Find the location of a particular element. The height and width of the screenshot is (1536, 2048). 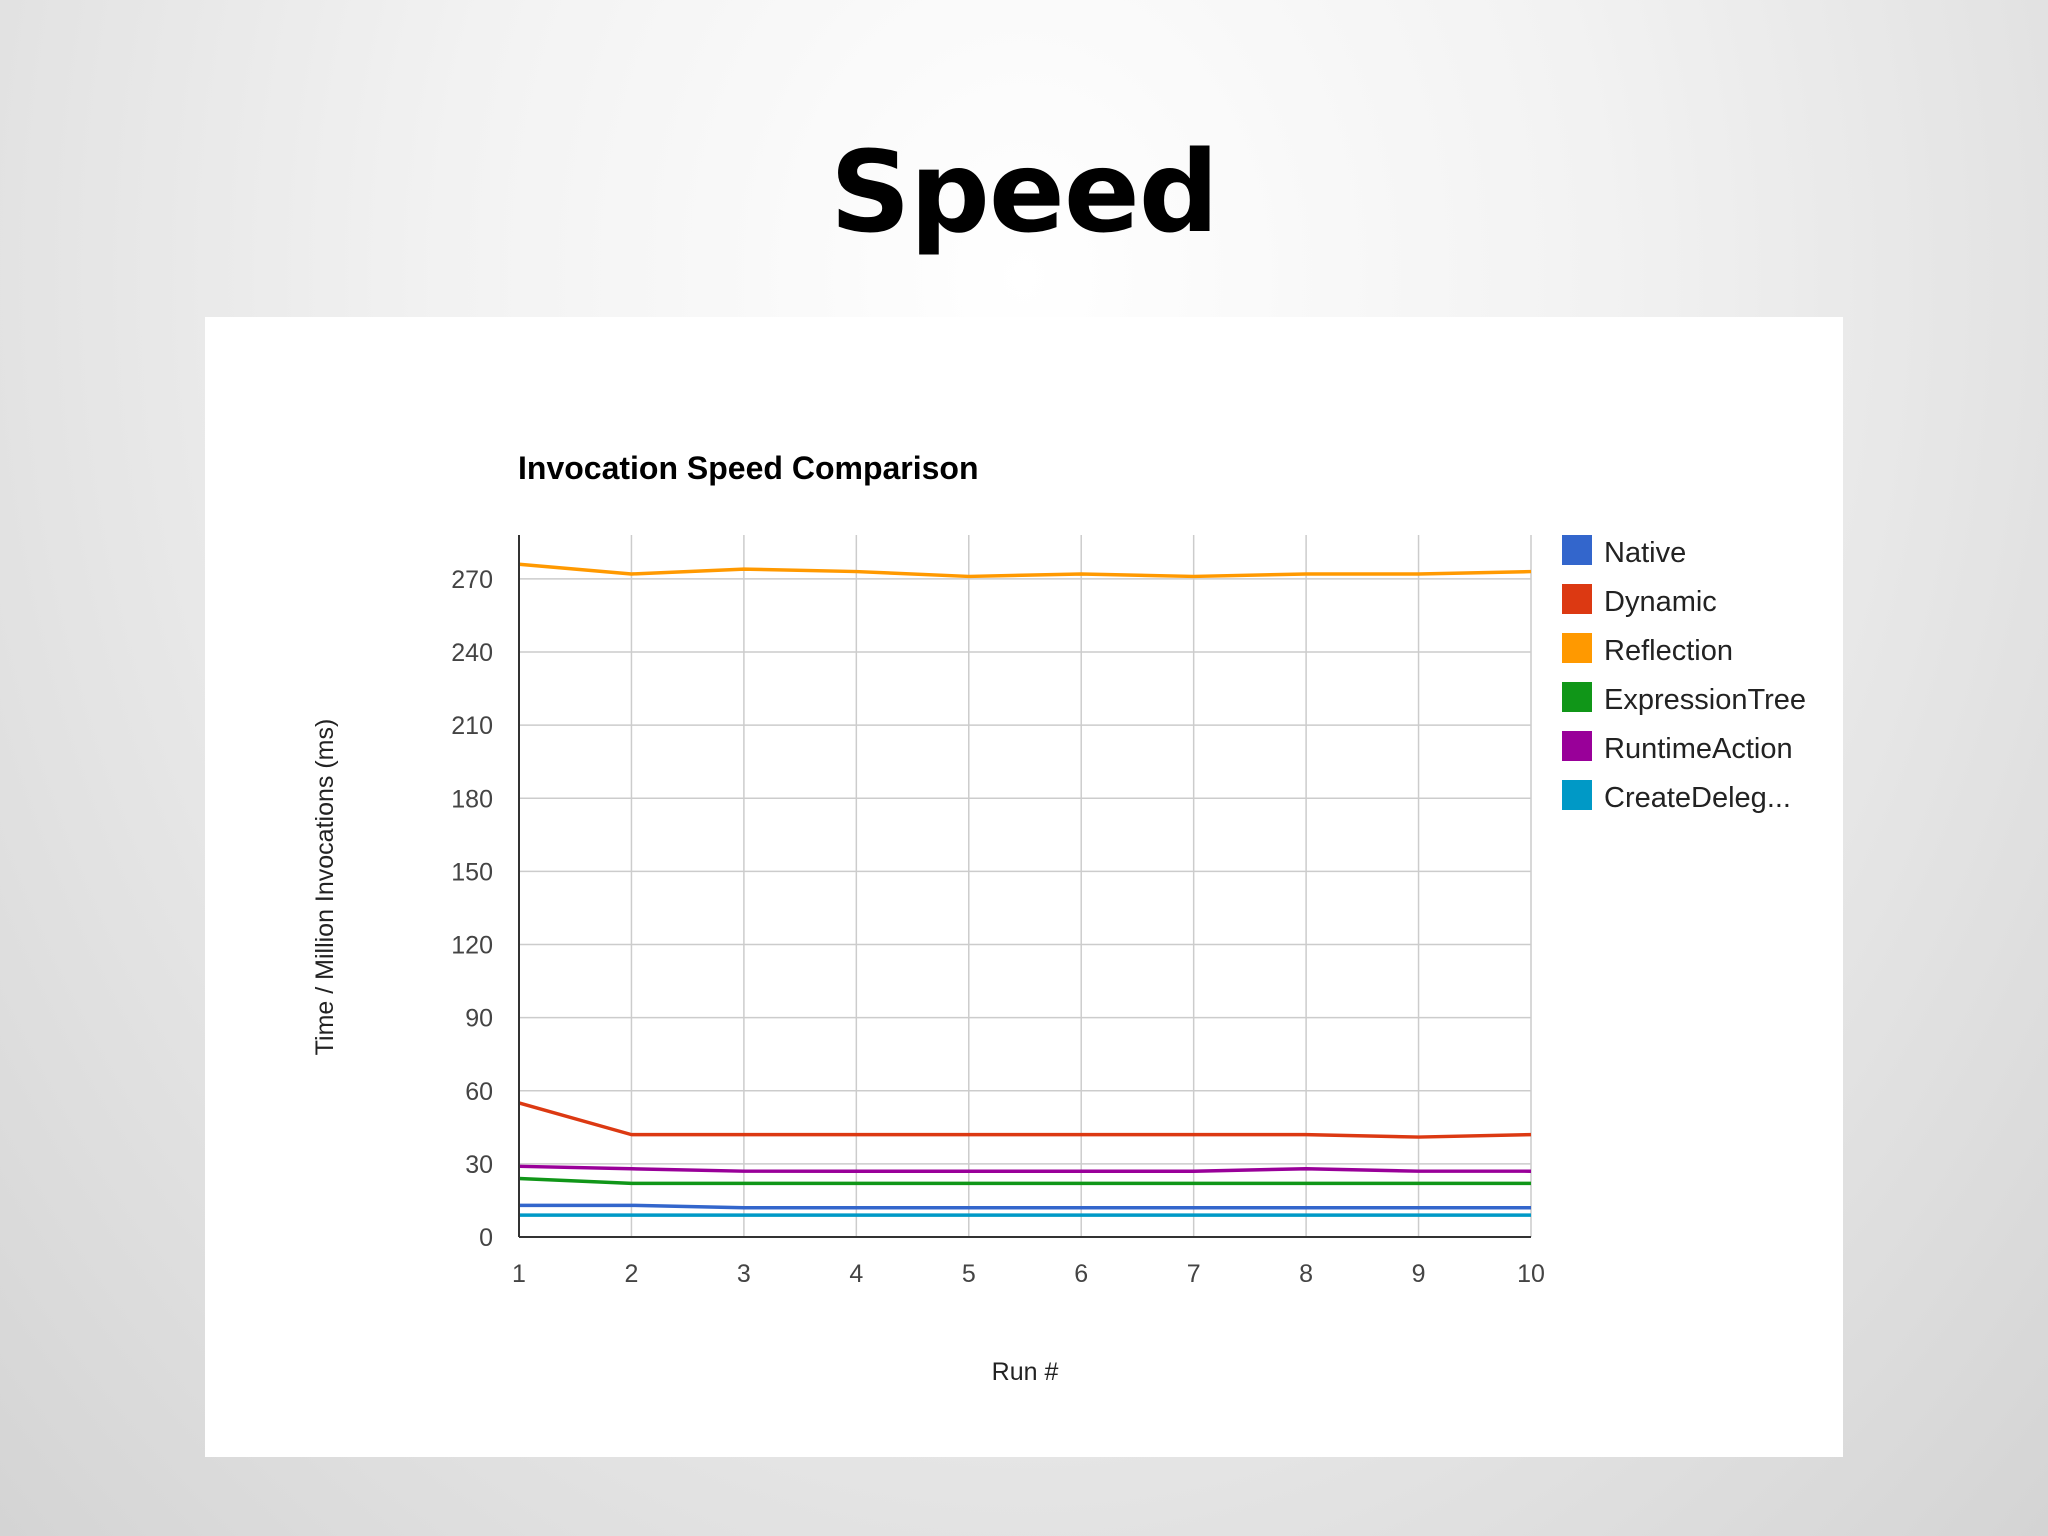

x-axis-title: Run # is located at coordinates (1025, 1372).